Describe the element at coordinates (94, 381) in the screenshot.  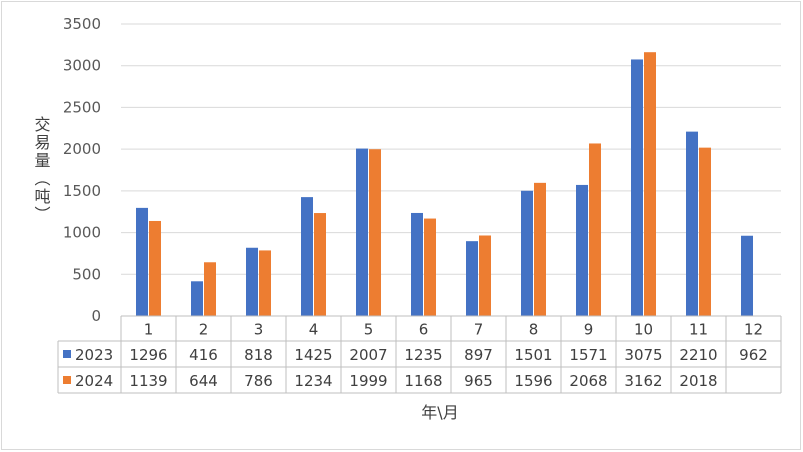
I see `legend-label-2024: 2024` at that location.